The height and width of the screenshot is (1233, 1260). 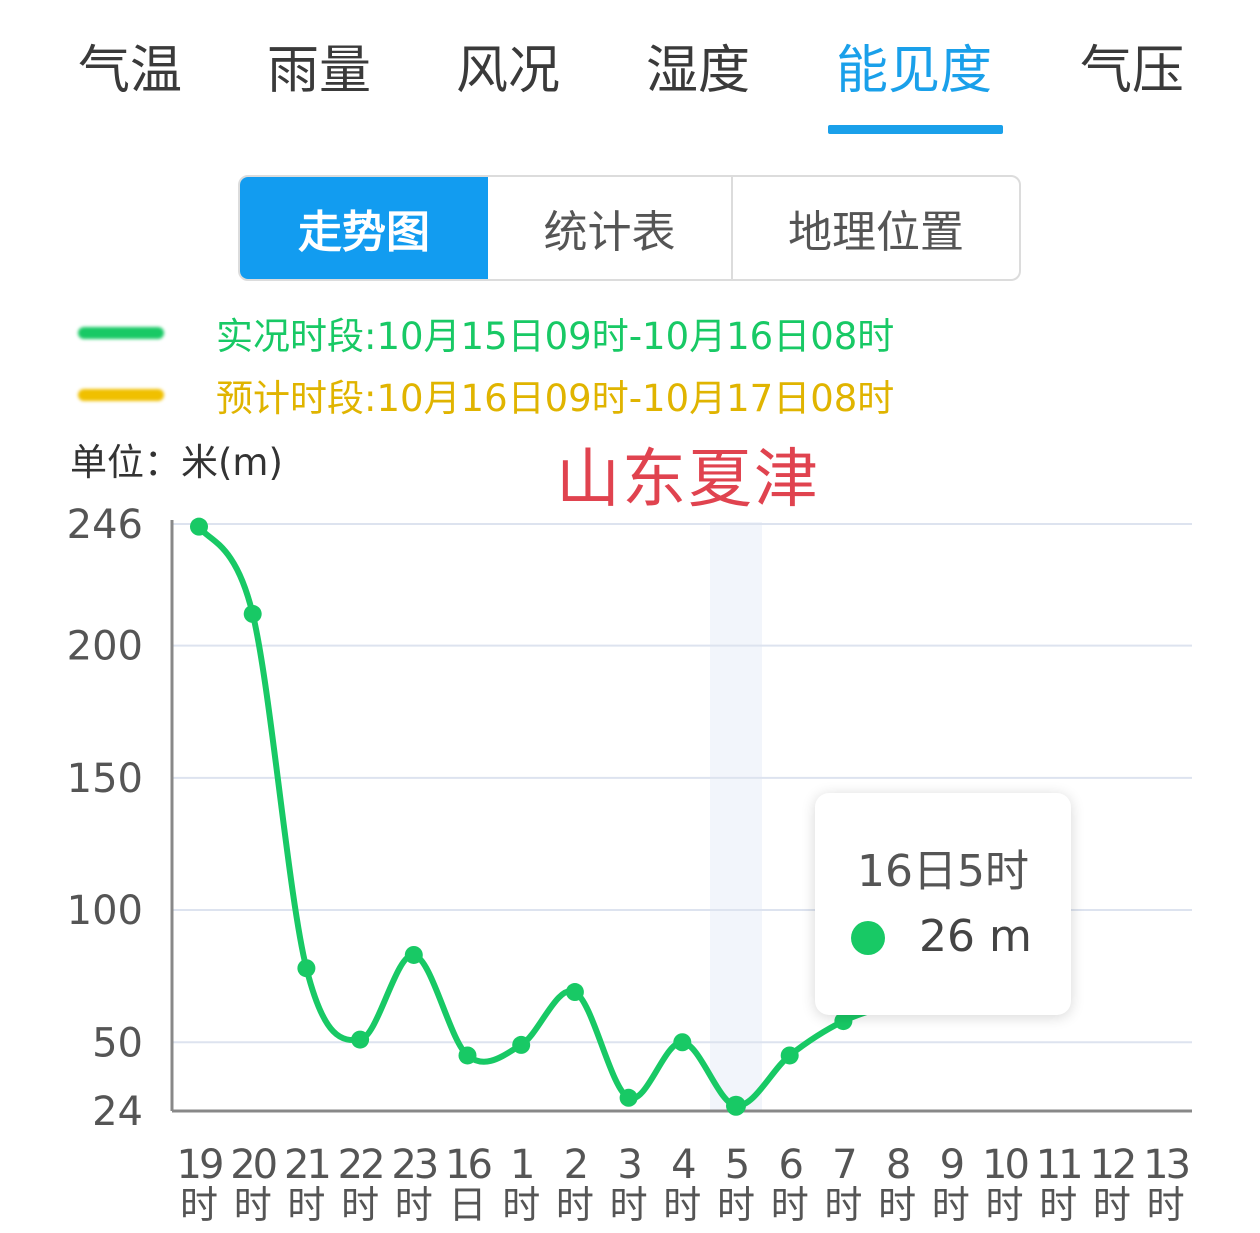 I want to click on x-tick-label: 22, so click(x=360, y=1165).